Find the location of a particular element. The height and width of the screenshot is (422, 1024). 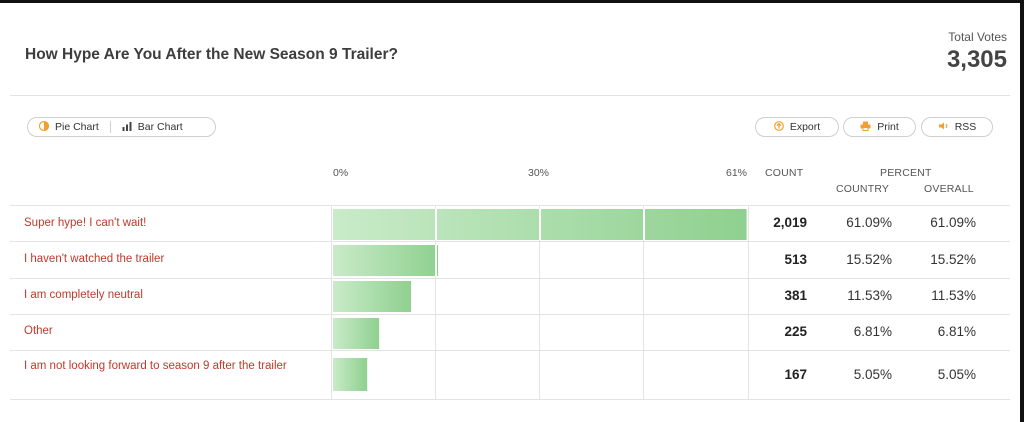

bar-chart-label: Bar Chart is located at coordinates (160, 127).